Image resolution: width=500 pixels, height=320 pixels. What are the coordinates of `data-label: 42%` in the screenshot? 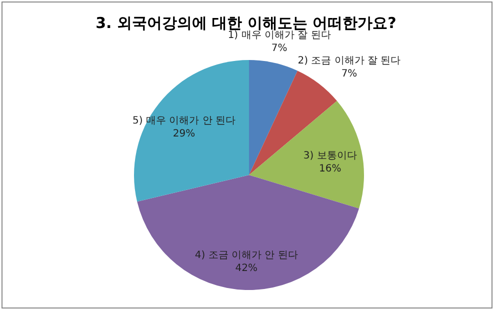 It's located at (246, 268).